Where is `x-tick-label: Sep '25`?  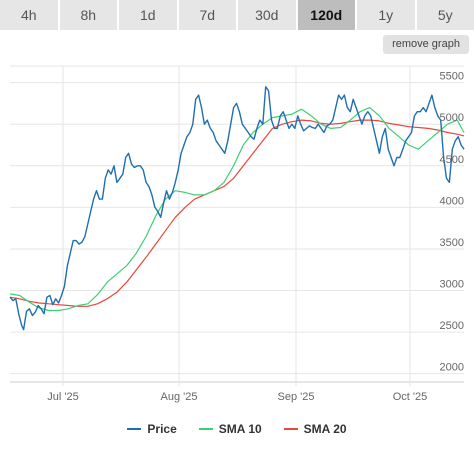
x-tick-label: Sep '25 is located at coordinates (296, 397).